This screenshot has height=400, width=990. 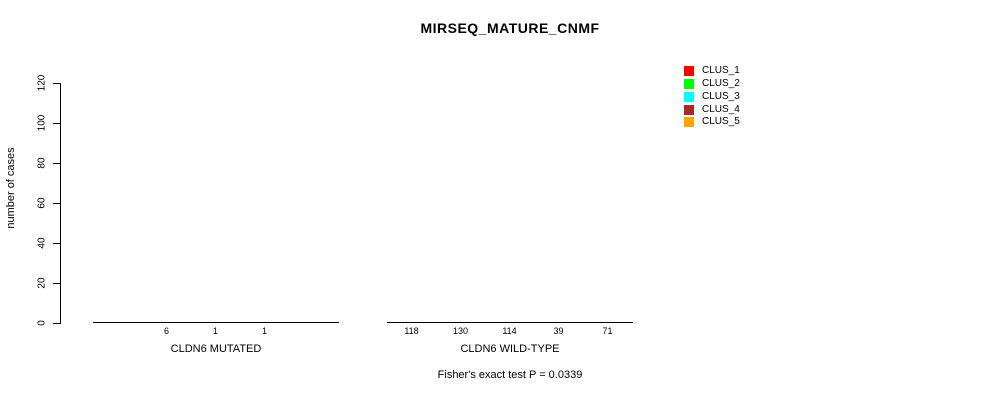 I want to click on y-tick-label: 60, so click(x=42, y=203).